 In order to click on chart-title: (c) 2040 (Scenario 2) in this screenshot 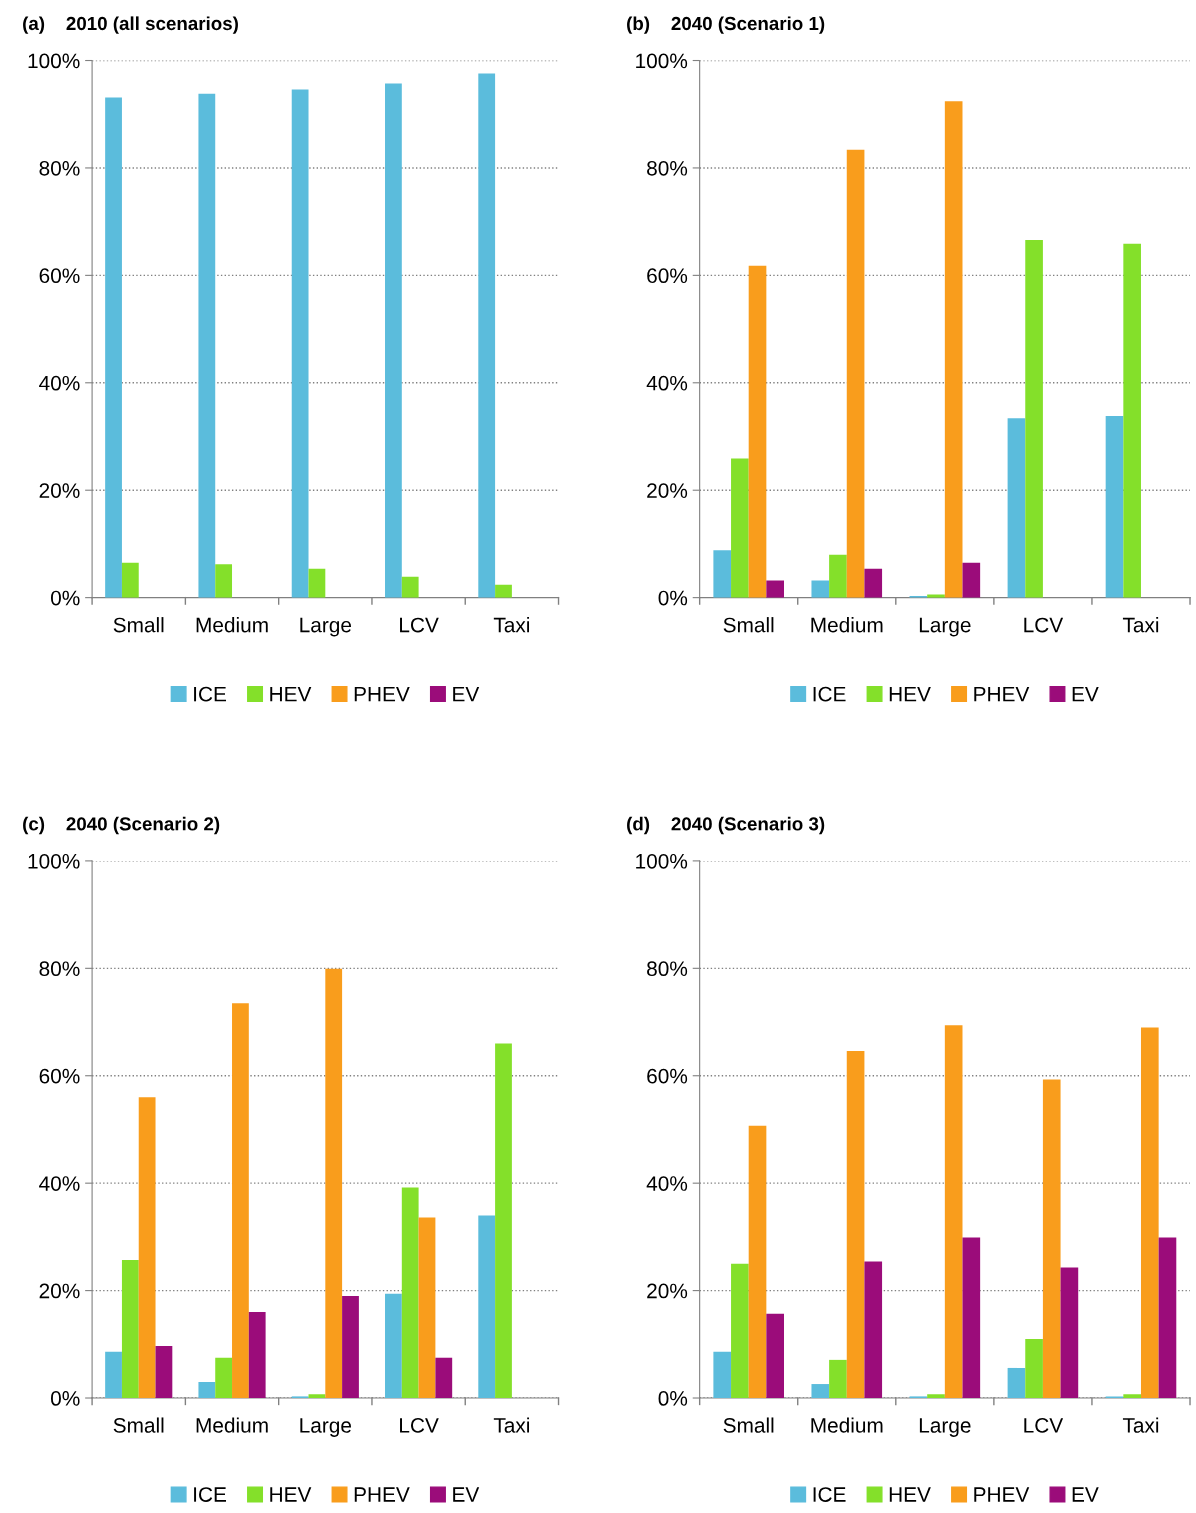, I will do `click(121, 825)`.